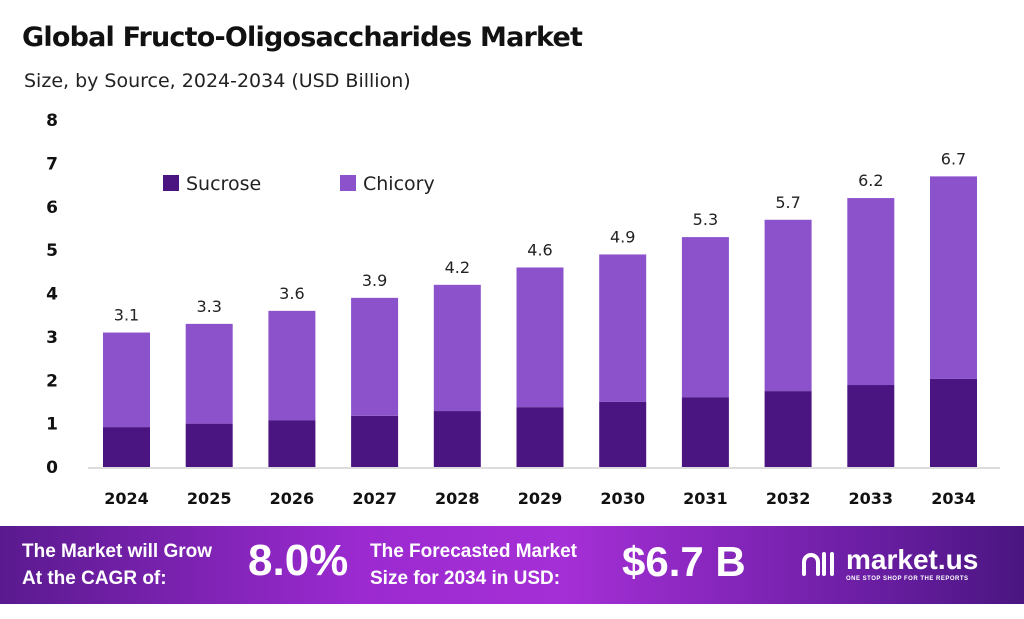 The width and height of the screenshot is (1024, 619). What do you see at coordinates (705, 498) in the screenshot?
I see `x-tick-label: 2031` at bounding box center [705, 498].